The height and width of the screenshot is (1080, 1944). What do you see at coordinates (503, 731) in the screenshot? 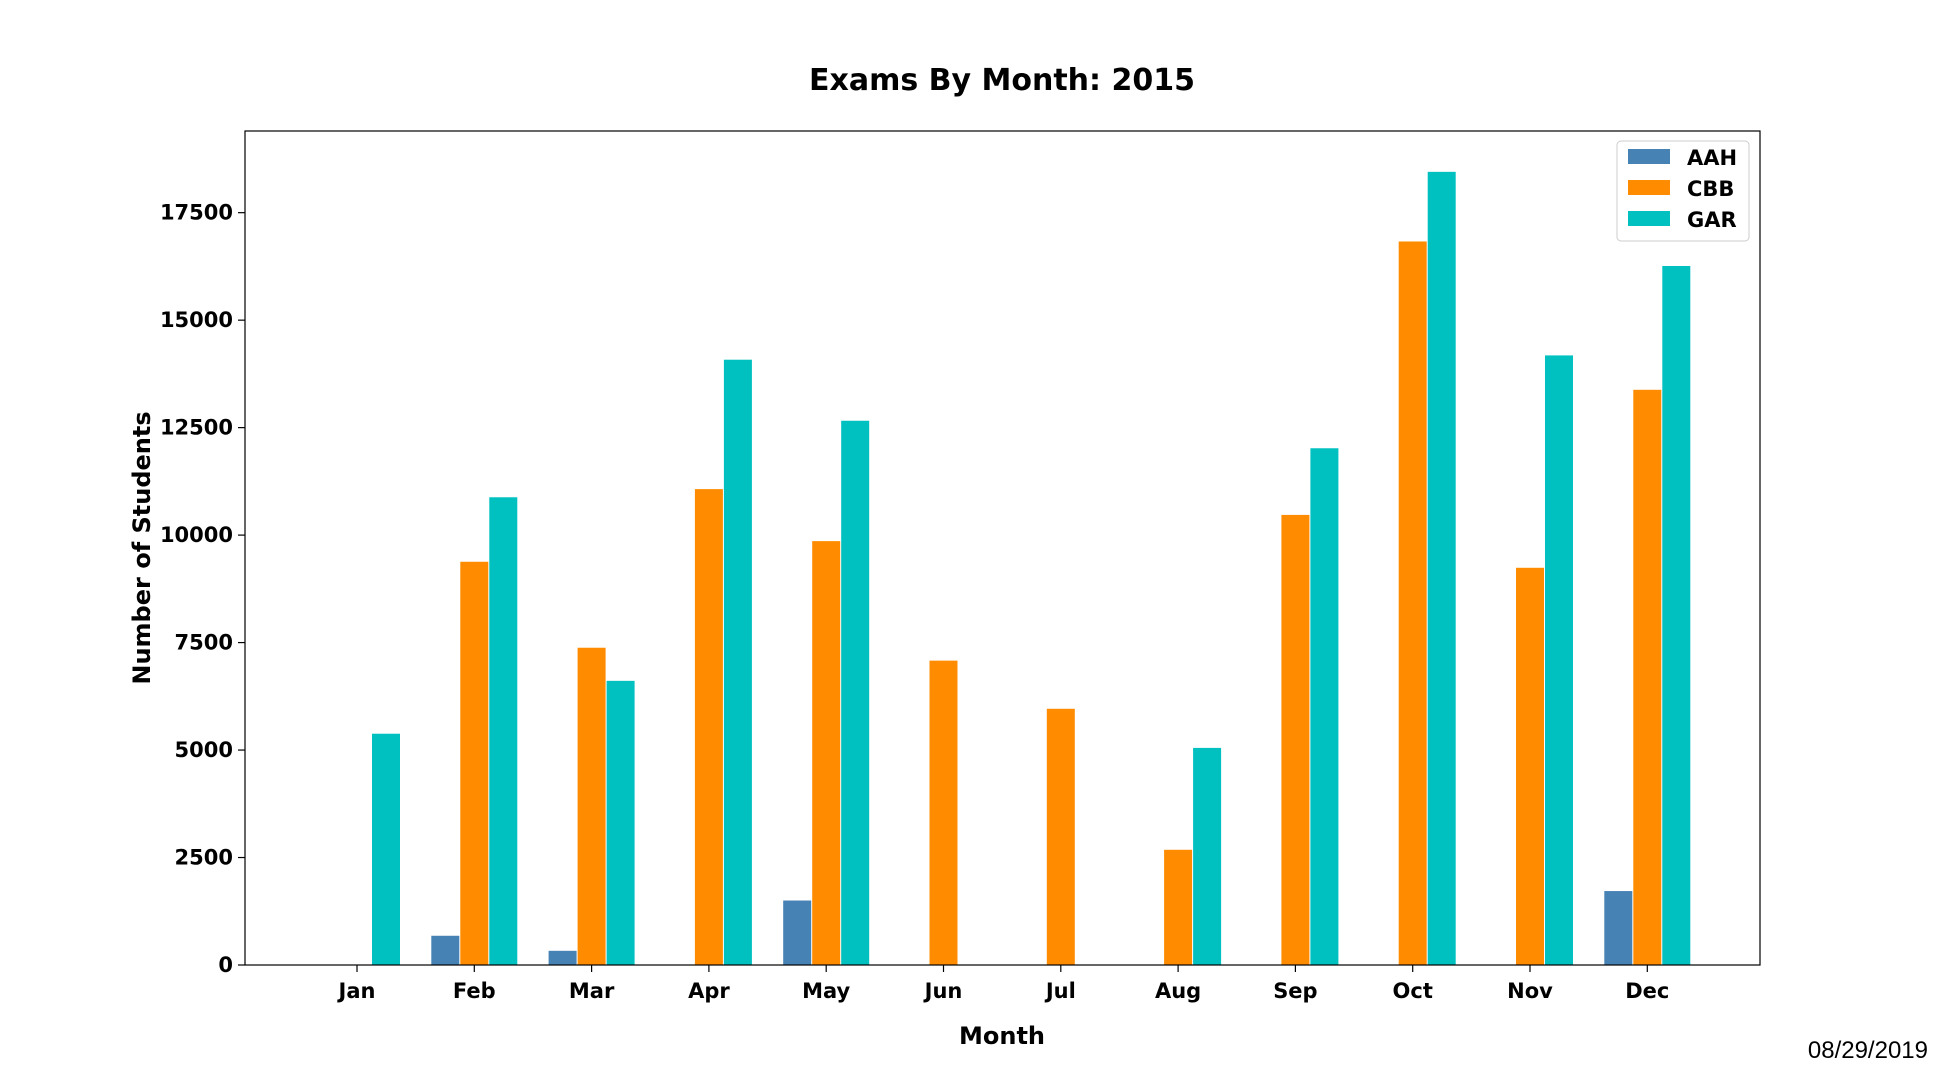
I see `bar-gar-feb` at bounding box center [503, 731].